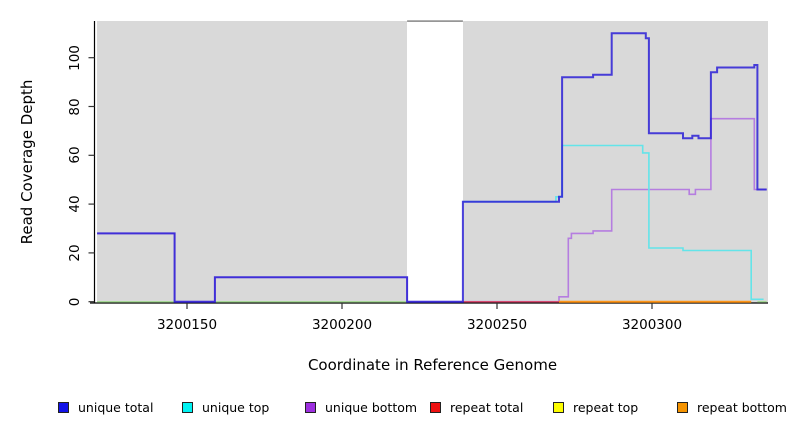 Image resolution: width=792 pixels, height=432 pixels. I want to click on x-tick-label: 3200300, so click(652, 325).